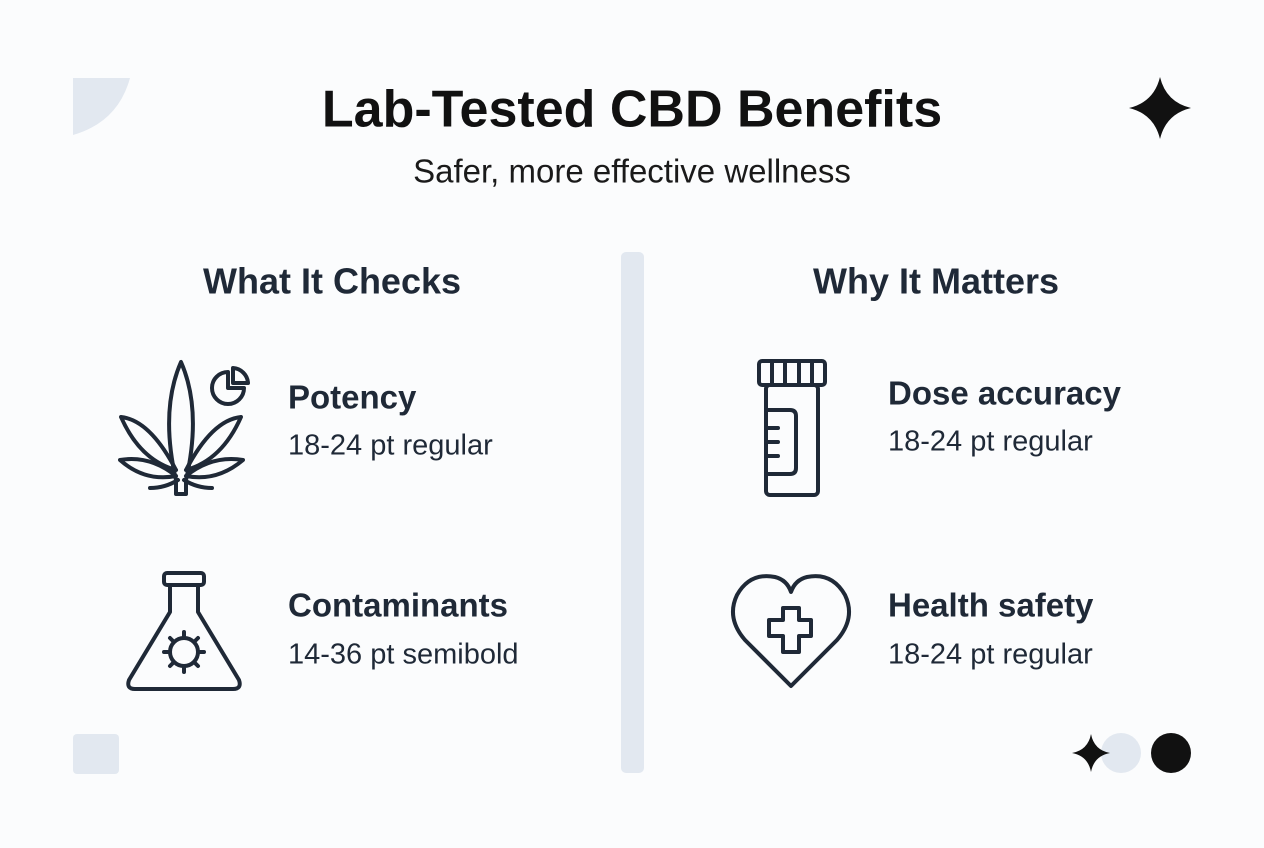 The height and width of the screenshot is (848, 1264). What do you see at coordinates (936, 281) in the screenshot?
I see `column-heading: Why It Matters` at bounding box center [936, 281].